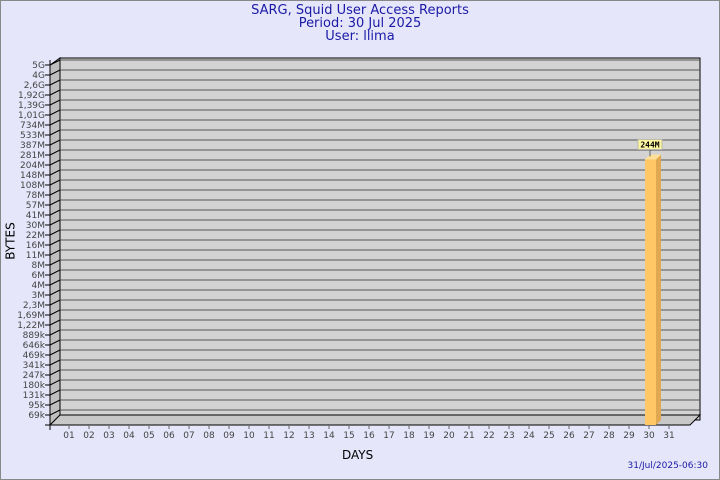  Describe the element at coordinates (34, 306) in the screenshot. I see `y-tick-label: 2,3M` at that location.